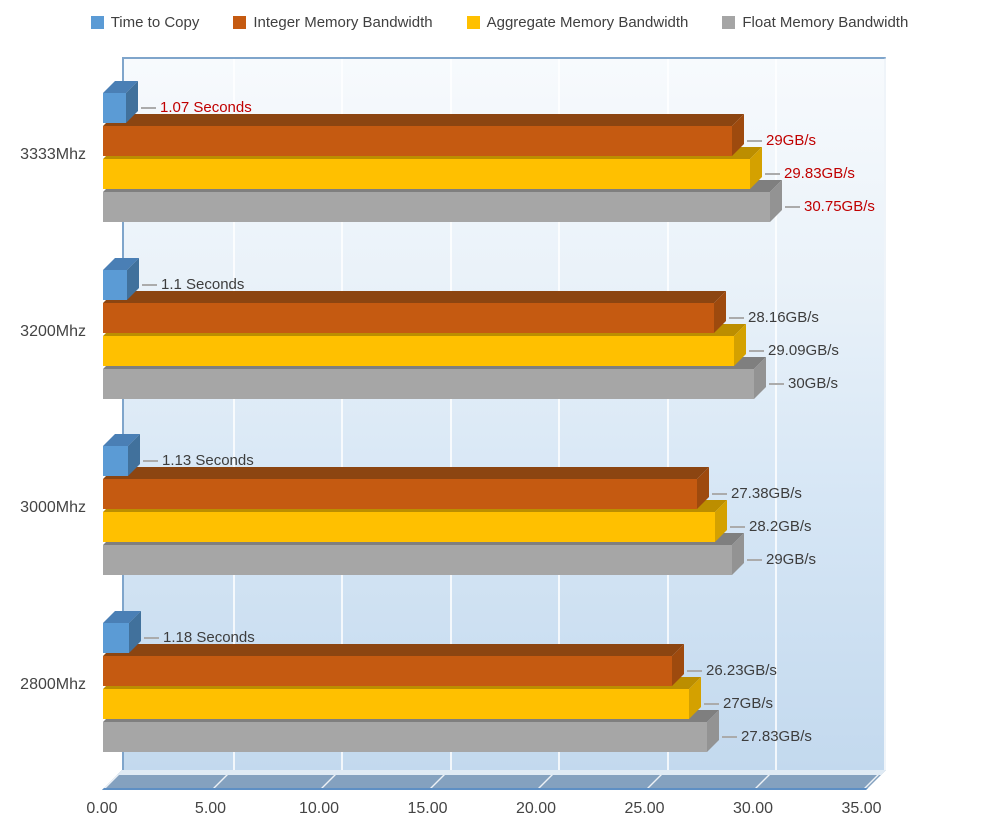 The height and width of the screenshot is (837, 999). What do you see at coordinates (210, 808) in the screenshot?
I see `x-tick-label: 5.00` at bounding box center [210, 808].